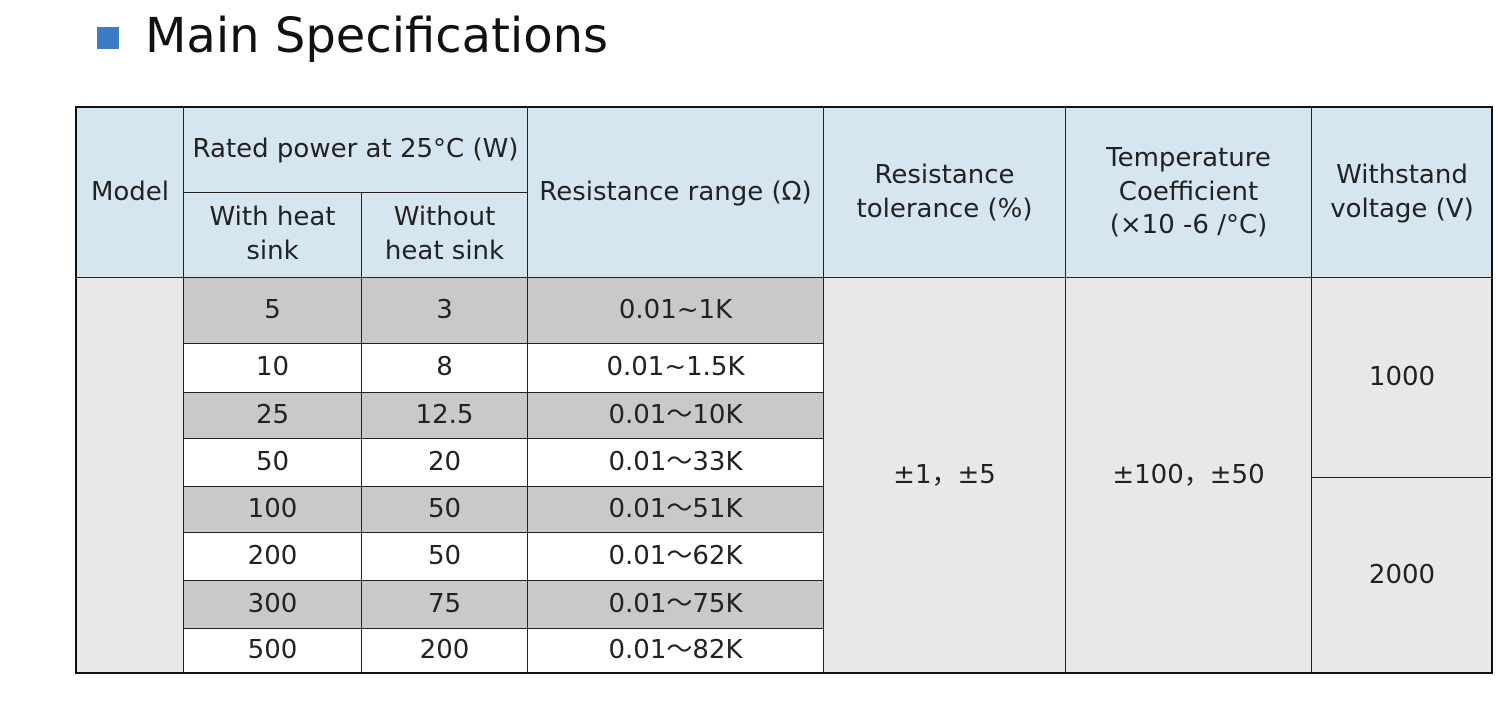  Describe the element at coordinates (944, 192) in the screenshot. I see `header-cell: Resistance tolerance (%)` at that location.